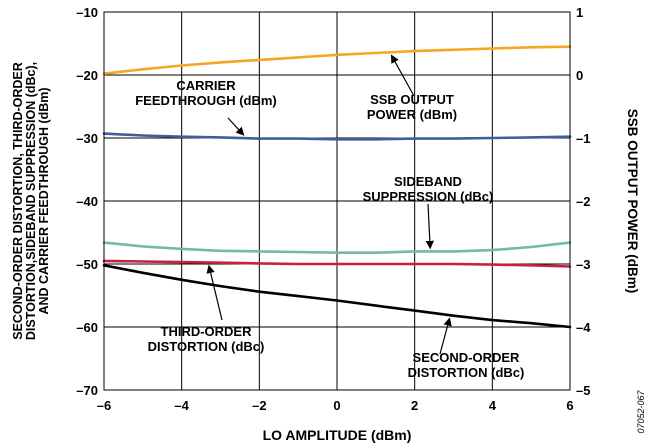 The height and width of the screenshot is (446, 650). What do you see at coordinates (259, 405) in the screenshot?
I see `x-tick-label: –2` at bounding box center [259, 405].